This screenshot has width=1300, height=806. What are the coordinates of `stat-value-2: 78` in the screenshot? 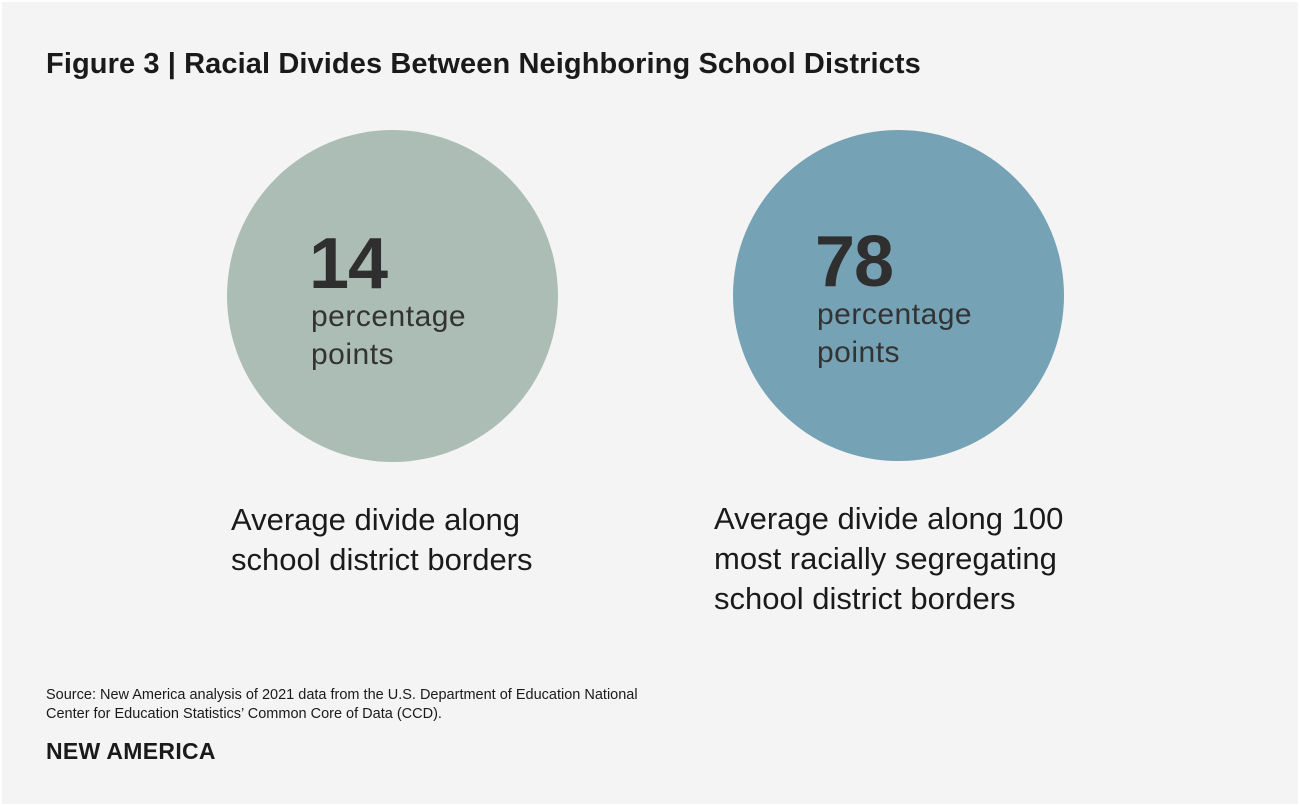 It's located at (854, 262).